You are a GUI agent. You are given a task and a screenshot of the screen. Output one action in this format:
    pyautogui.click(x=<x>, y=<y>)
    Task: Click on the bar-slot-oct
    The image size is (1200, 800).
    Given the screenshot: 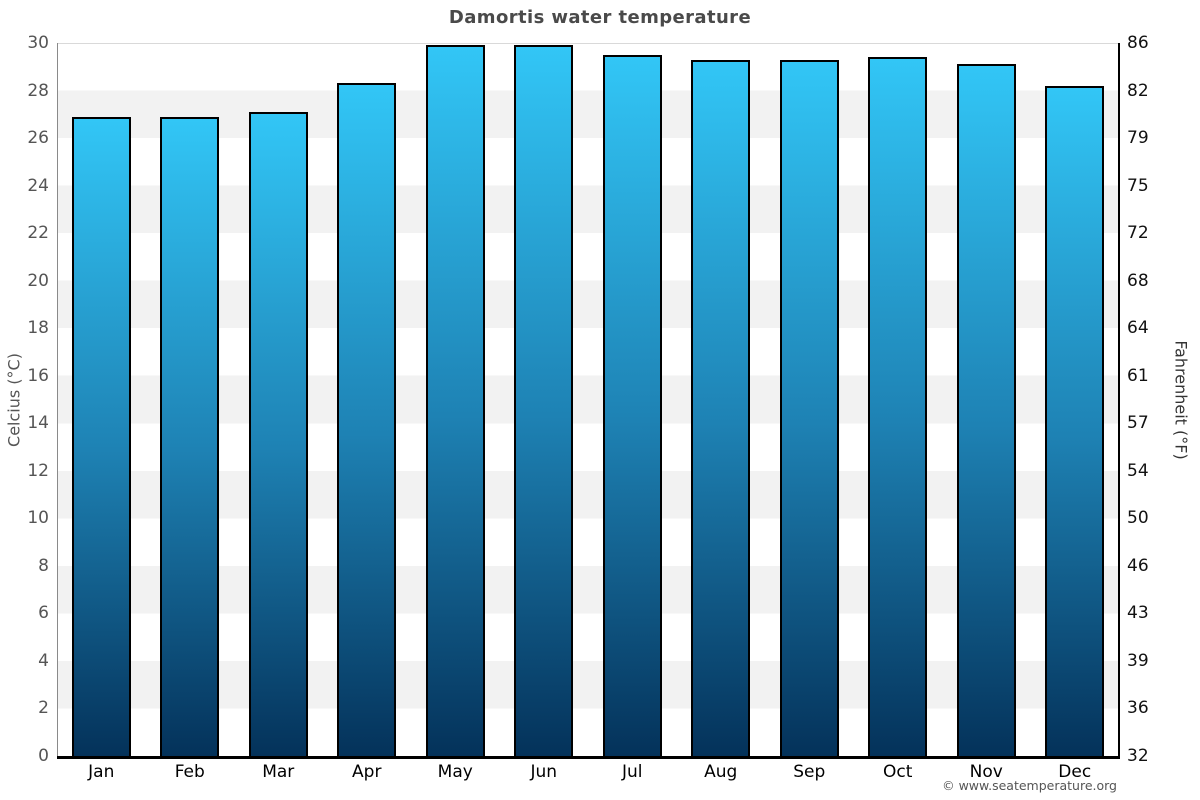 What is the action you would take?
    pyautogui.click(x=898, y=399)
    